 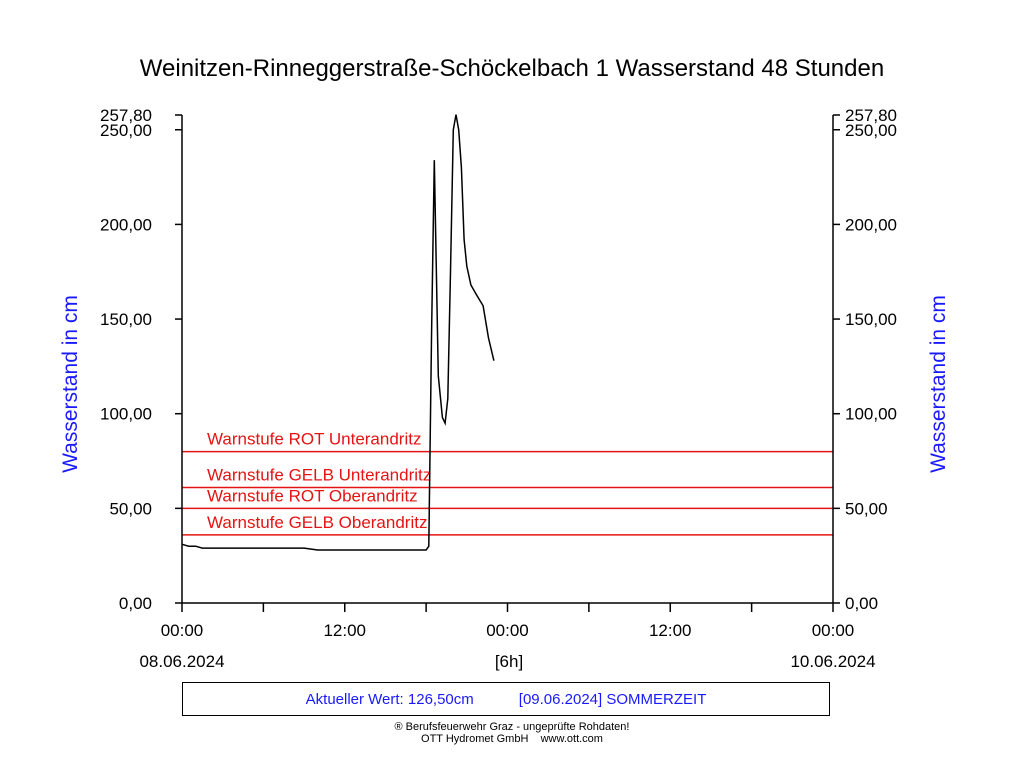 I want to click on date-start-label: 08.06.2024, so click(x=181, y=661).